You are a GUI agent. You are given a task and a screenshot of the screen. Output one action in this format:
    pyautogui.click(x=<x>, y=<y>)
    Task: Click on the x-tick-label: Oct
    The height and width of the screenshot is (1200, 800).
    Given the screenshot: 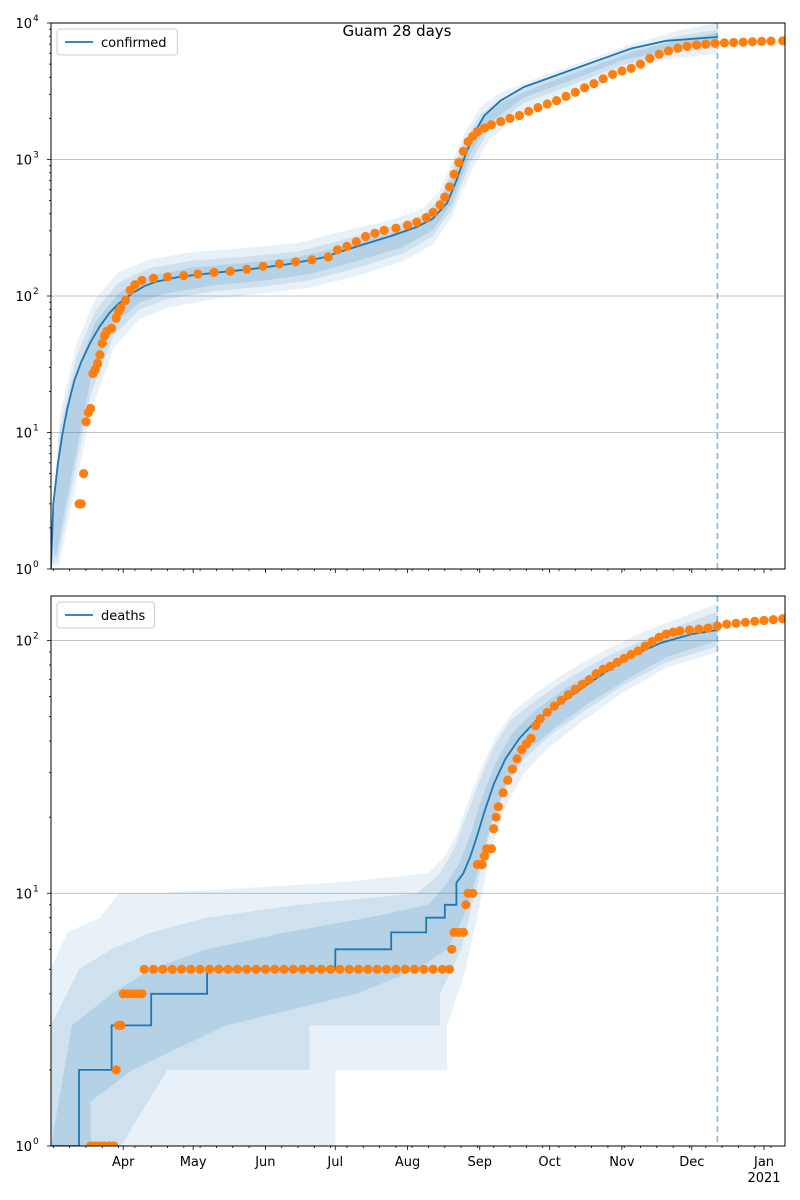 What is the action you would take?
    pyautogui.click(x=549, y=1162)
    